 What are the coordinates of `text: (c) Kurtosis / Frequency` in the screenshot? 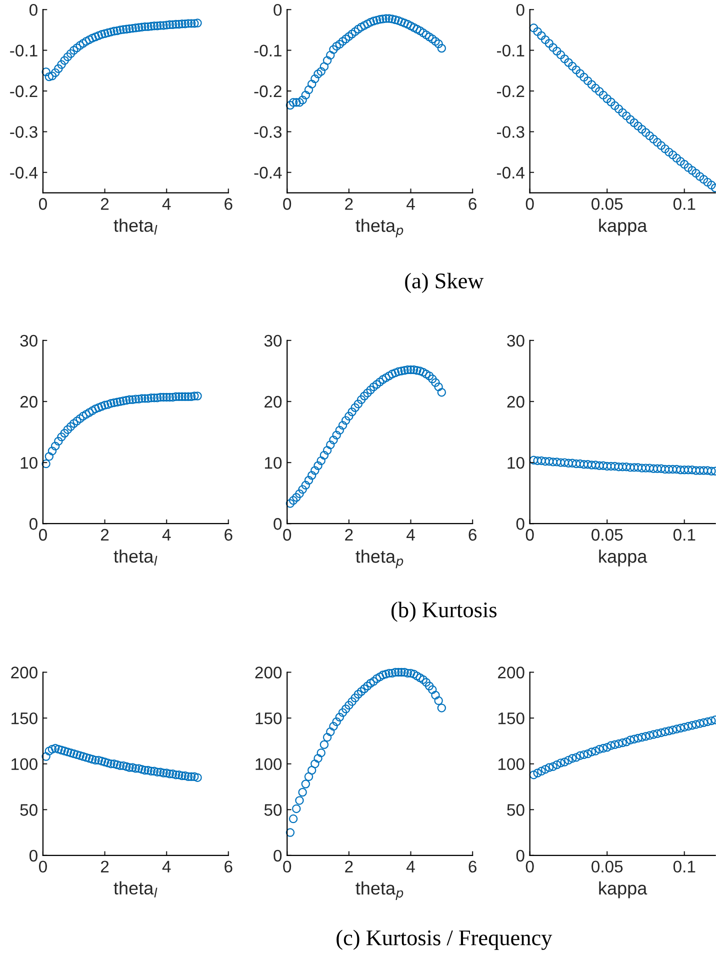 It's located at (444, 940).